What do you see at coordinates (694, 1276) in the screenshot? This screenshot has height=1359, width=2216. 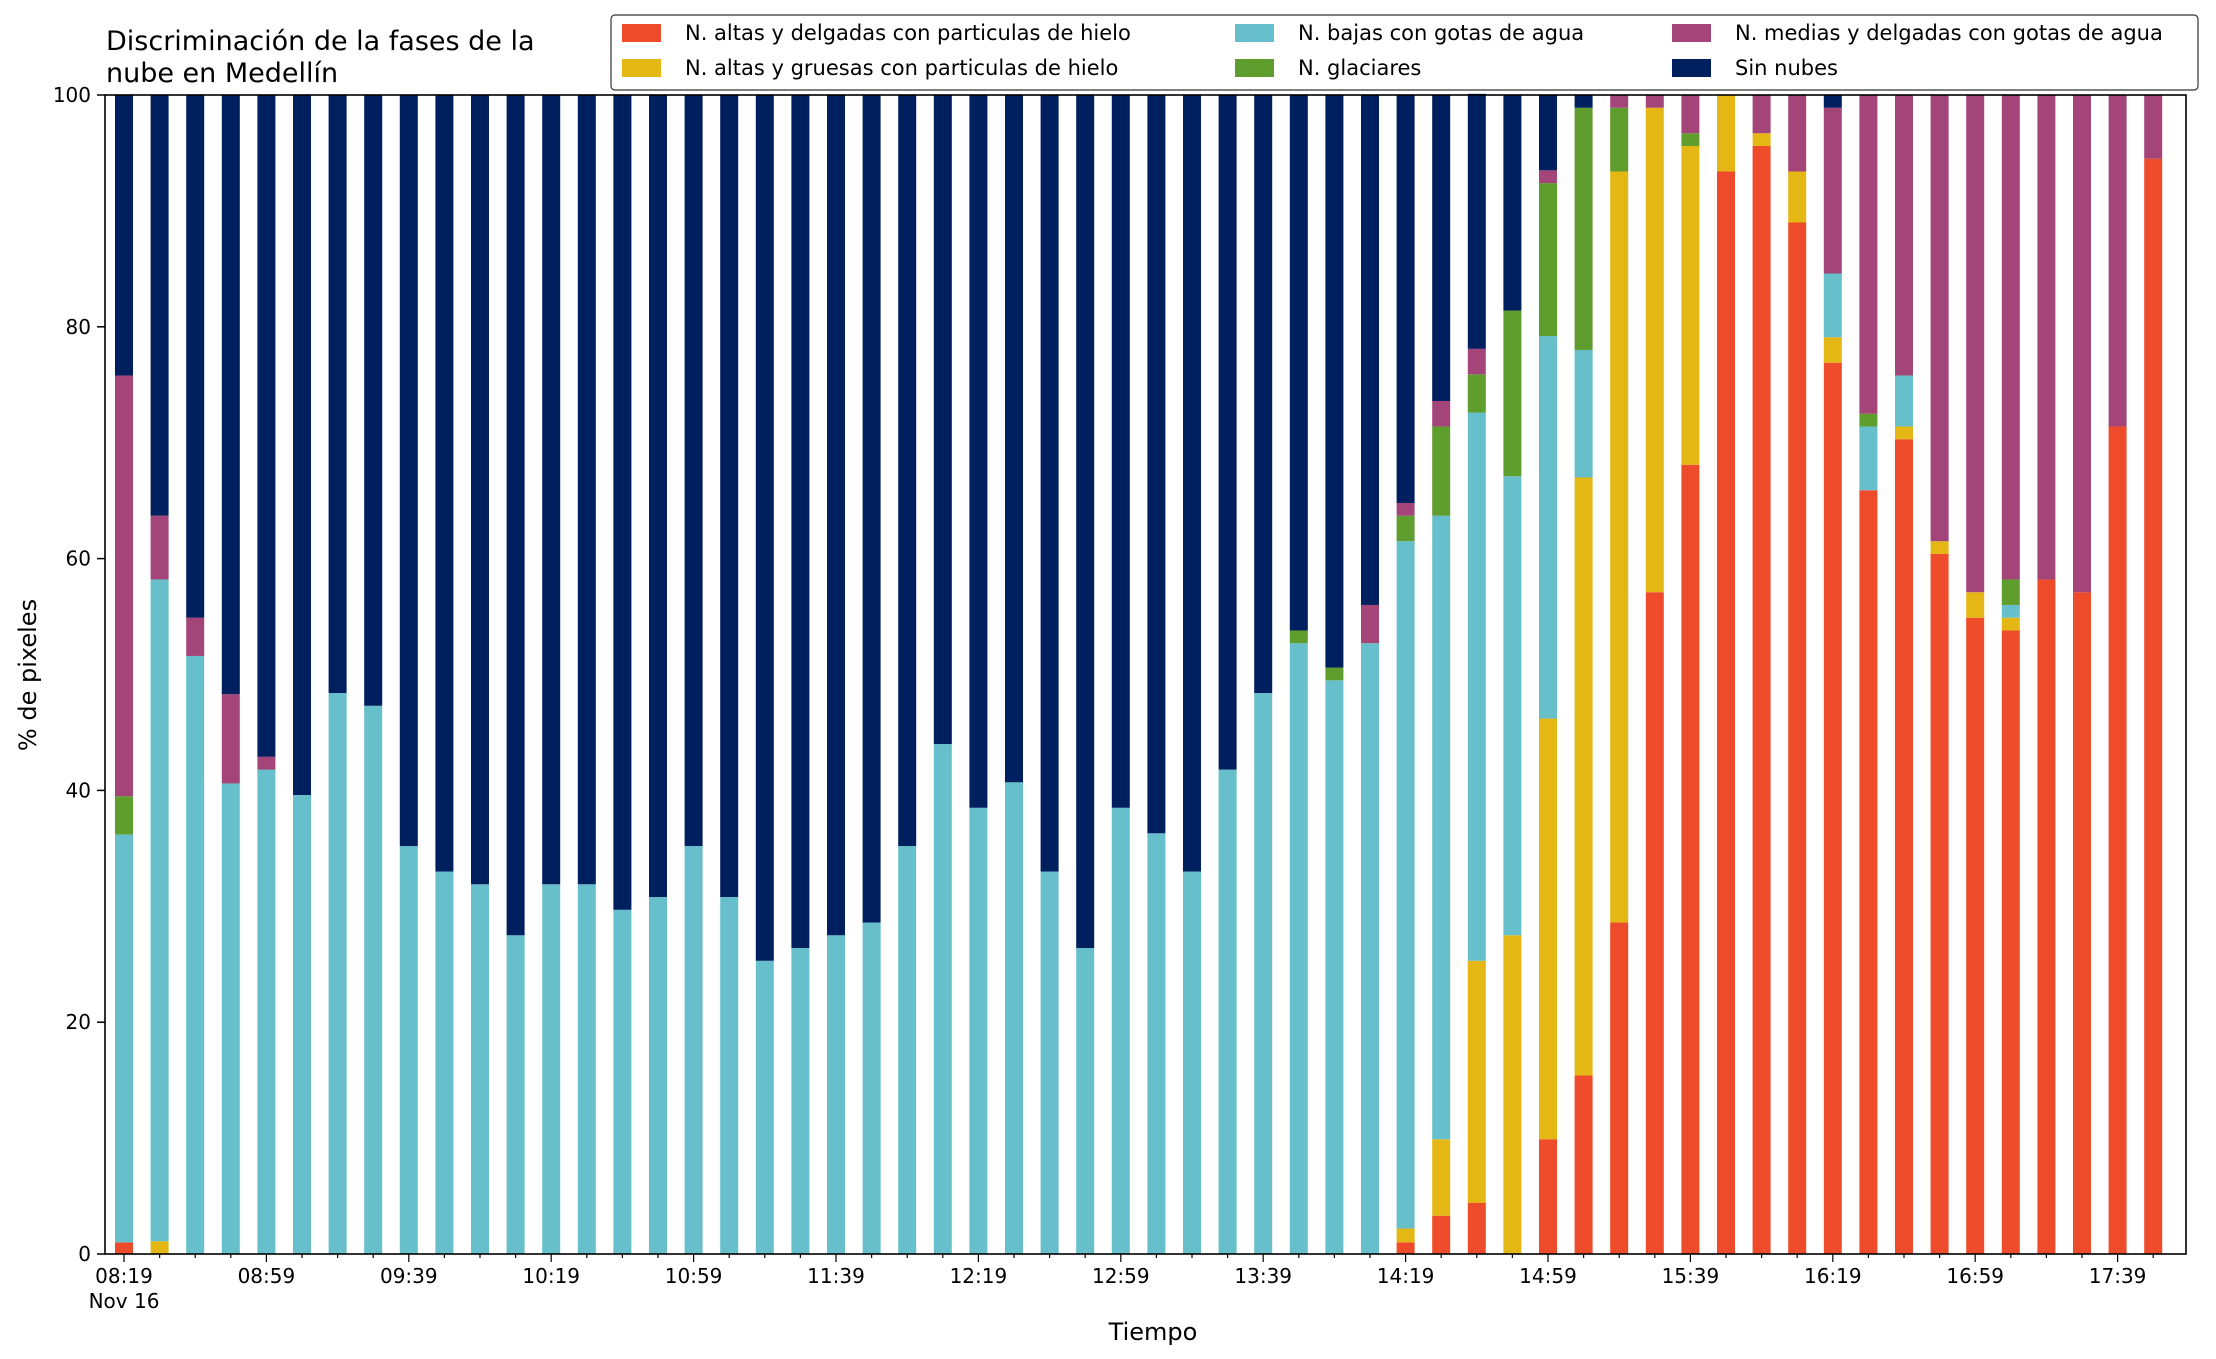 I see `x-tick-label: 10:59` at bounding box center [694, 1276].